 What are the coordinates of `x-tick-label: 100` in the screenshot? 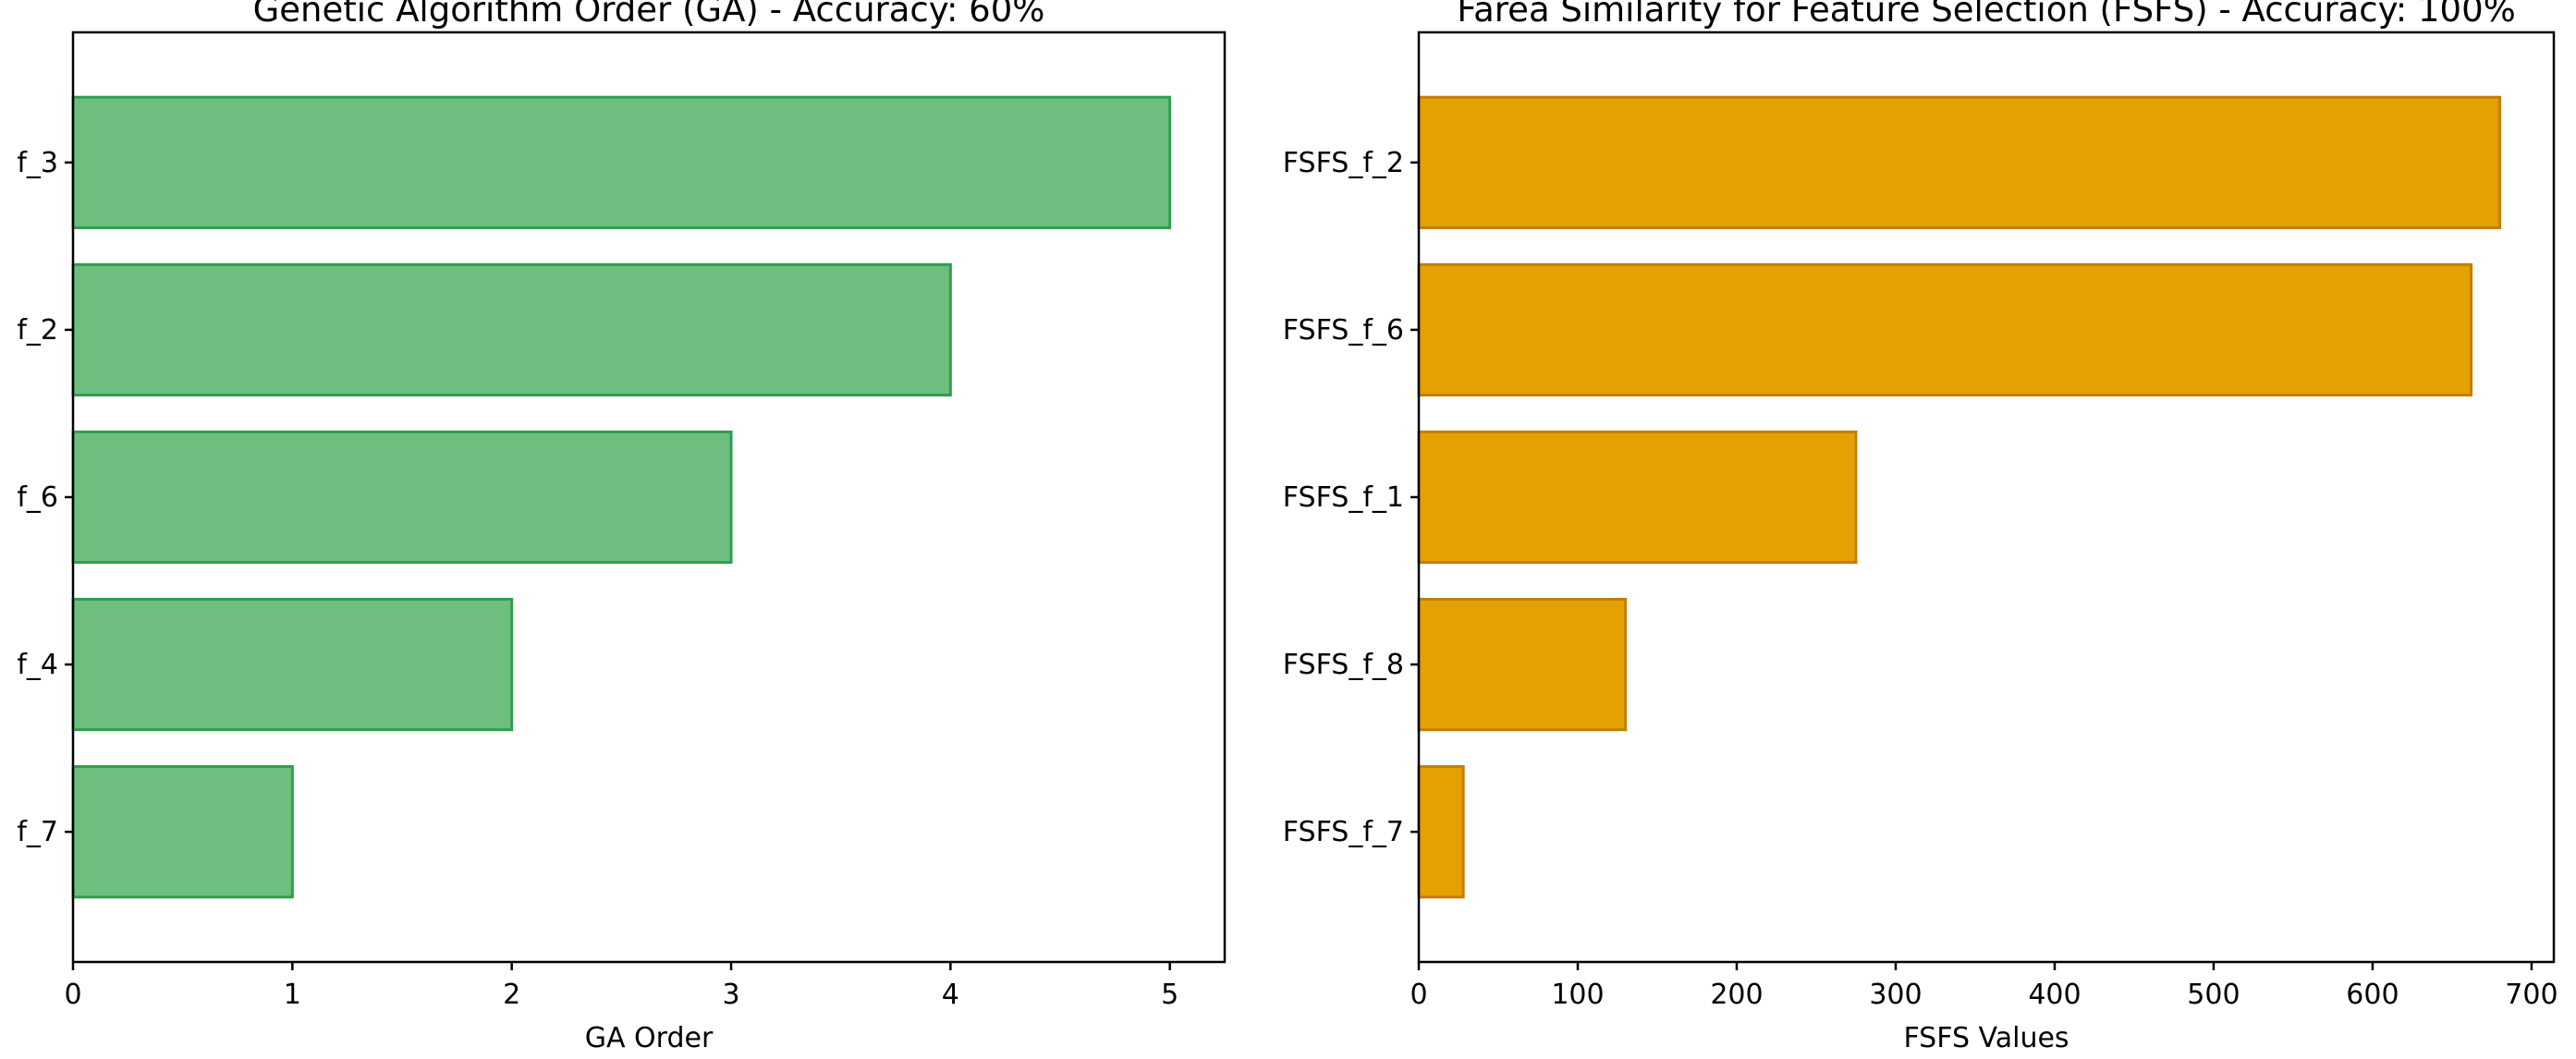 It's located at (1577, 995).